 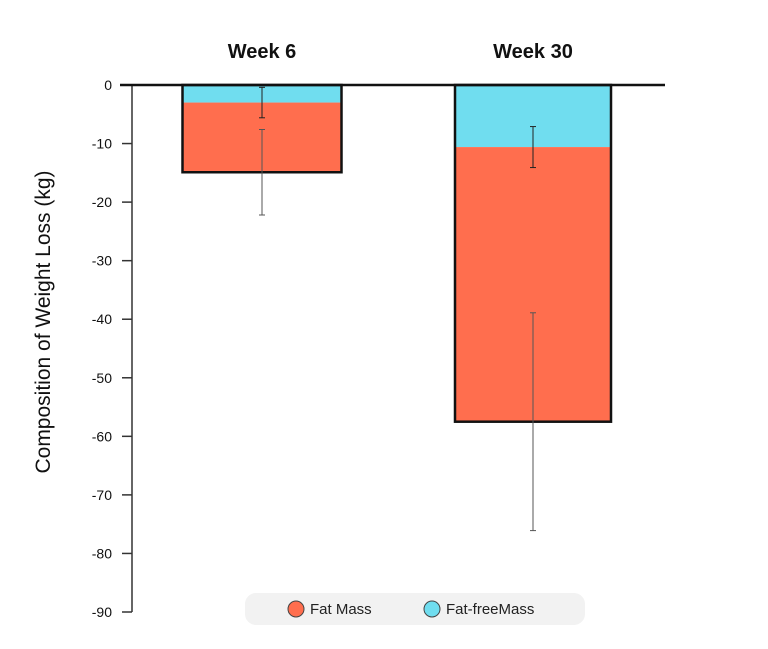 What do you see at coordinates (102, 553) in the screenshot?
I see `y-tick-label: -80` at bounding box center [102, 553].